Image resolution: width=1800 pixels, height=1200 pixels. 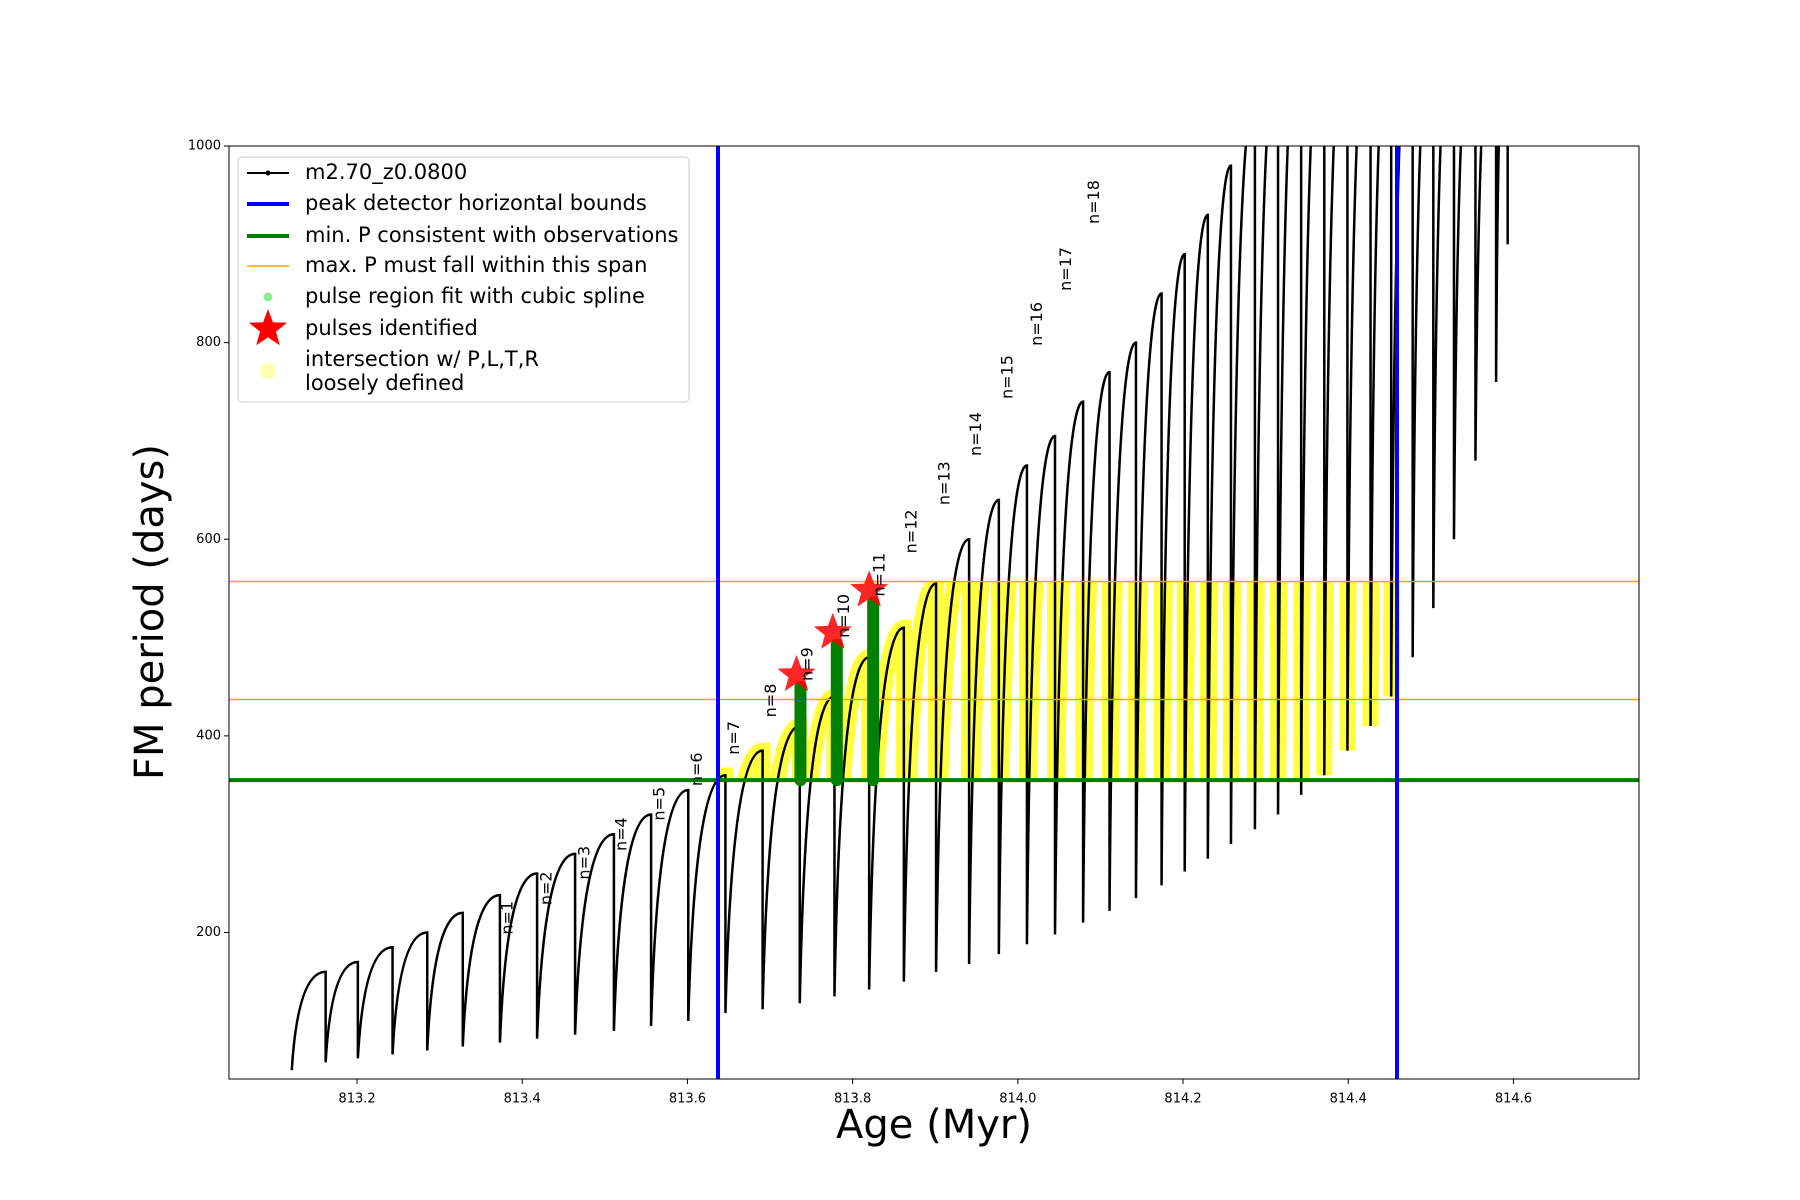 I want to click on legend-item: pulse region fit with cubic spline, so click(x=454, y=296).